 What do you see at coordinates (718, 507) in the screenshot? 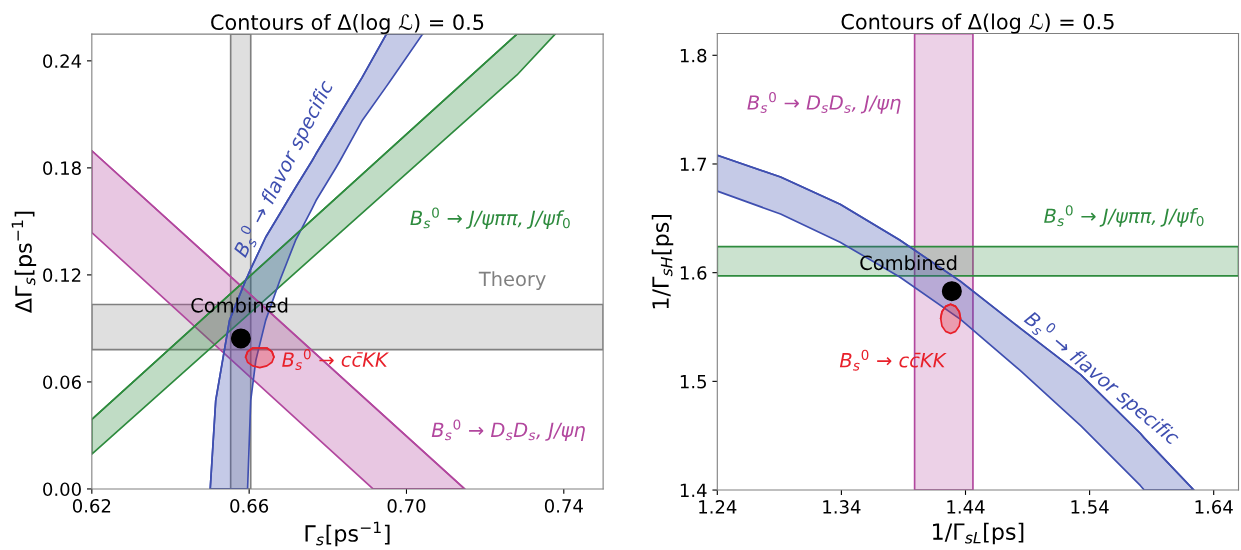
I see `x-tick-label: 1.24` at bounding box center [718, 507].